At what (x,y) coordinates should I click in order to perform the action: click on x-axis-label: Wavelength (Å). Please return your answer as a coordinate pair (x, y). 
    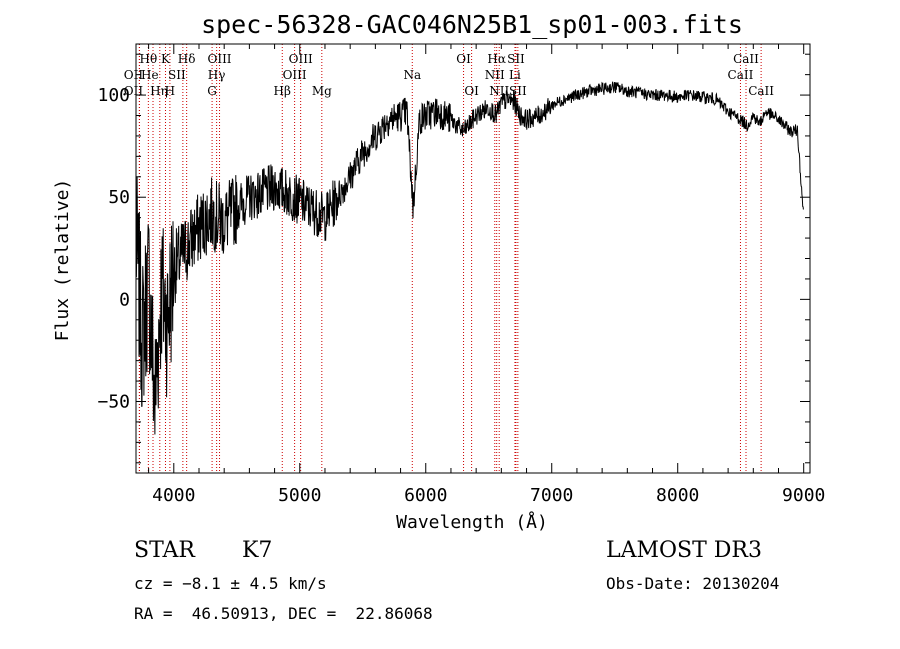
    Looking at the image, I should click on (472, 522).